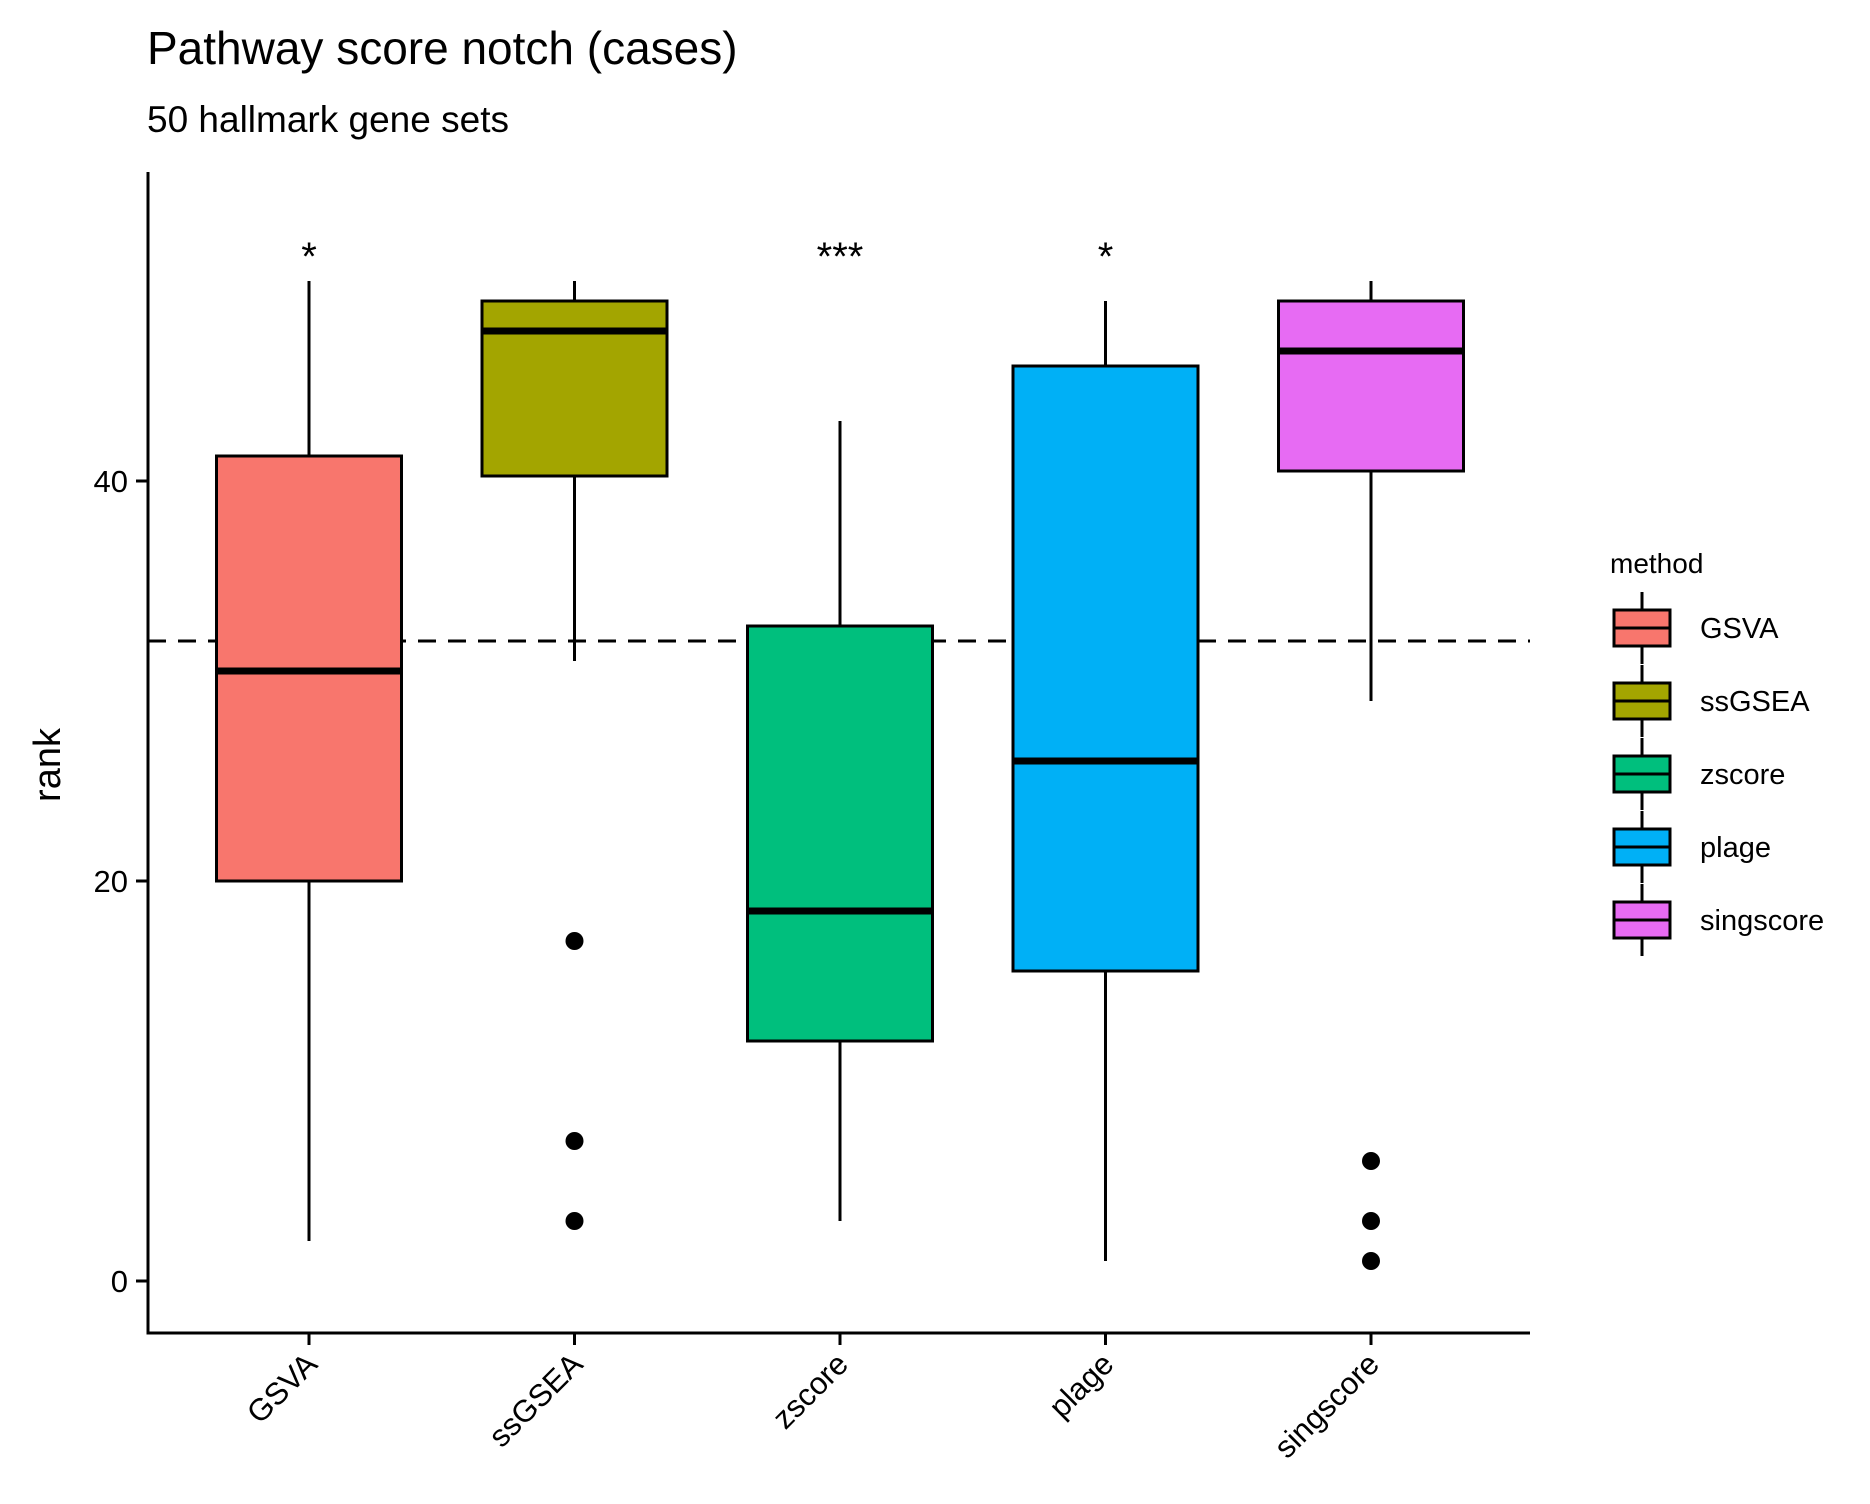  Describe the element at coordinates (1698, 774) in the screenshot. I see `legend-item-zscore: zscore` at that location.